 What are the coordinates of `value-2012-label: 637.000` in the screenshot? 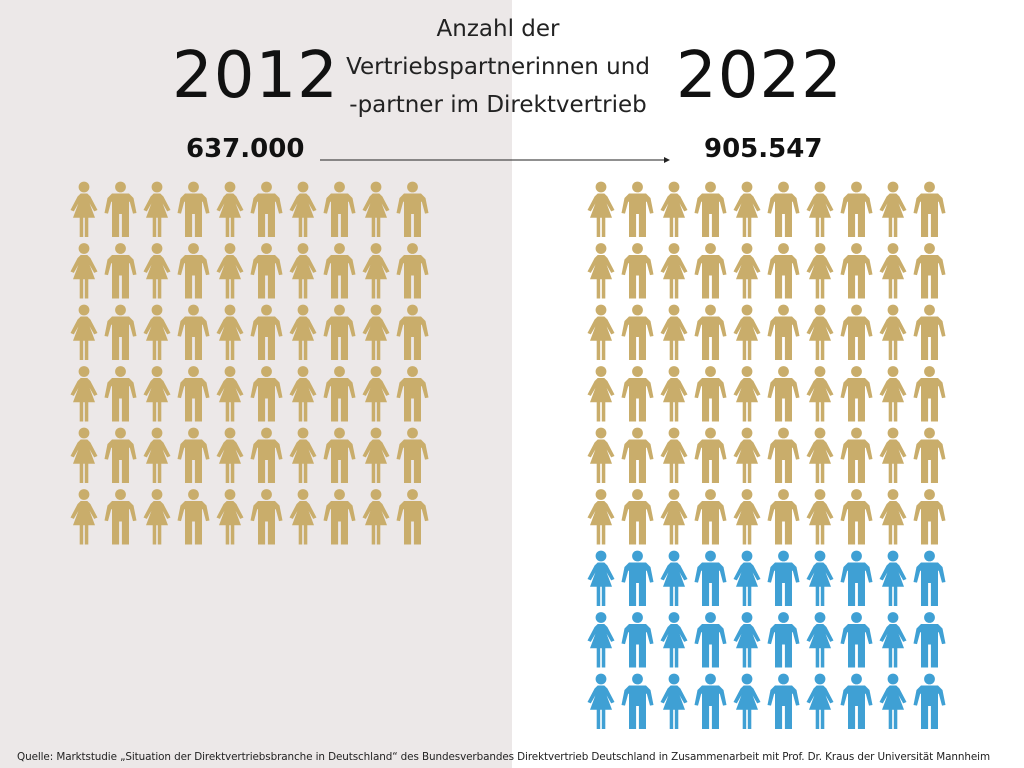 It's located at (245, 149).